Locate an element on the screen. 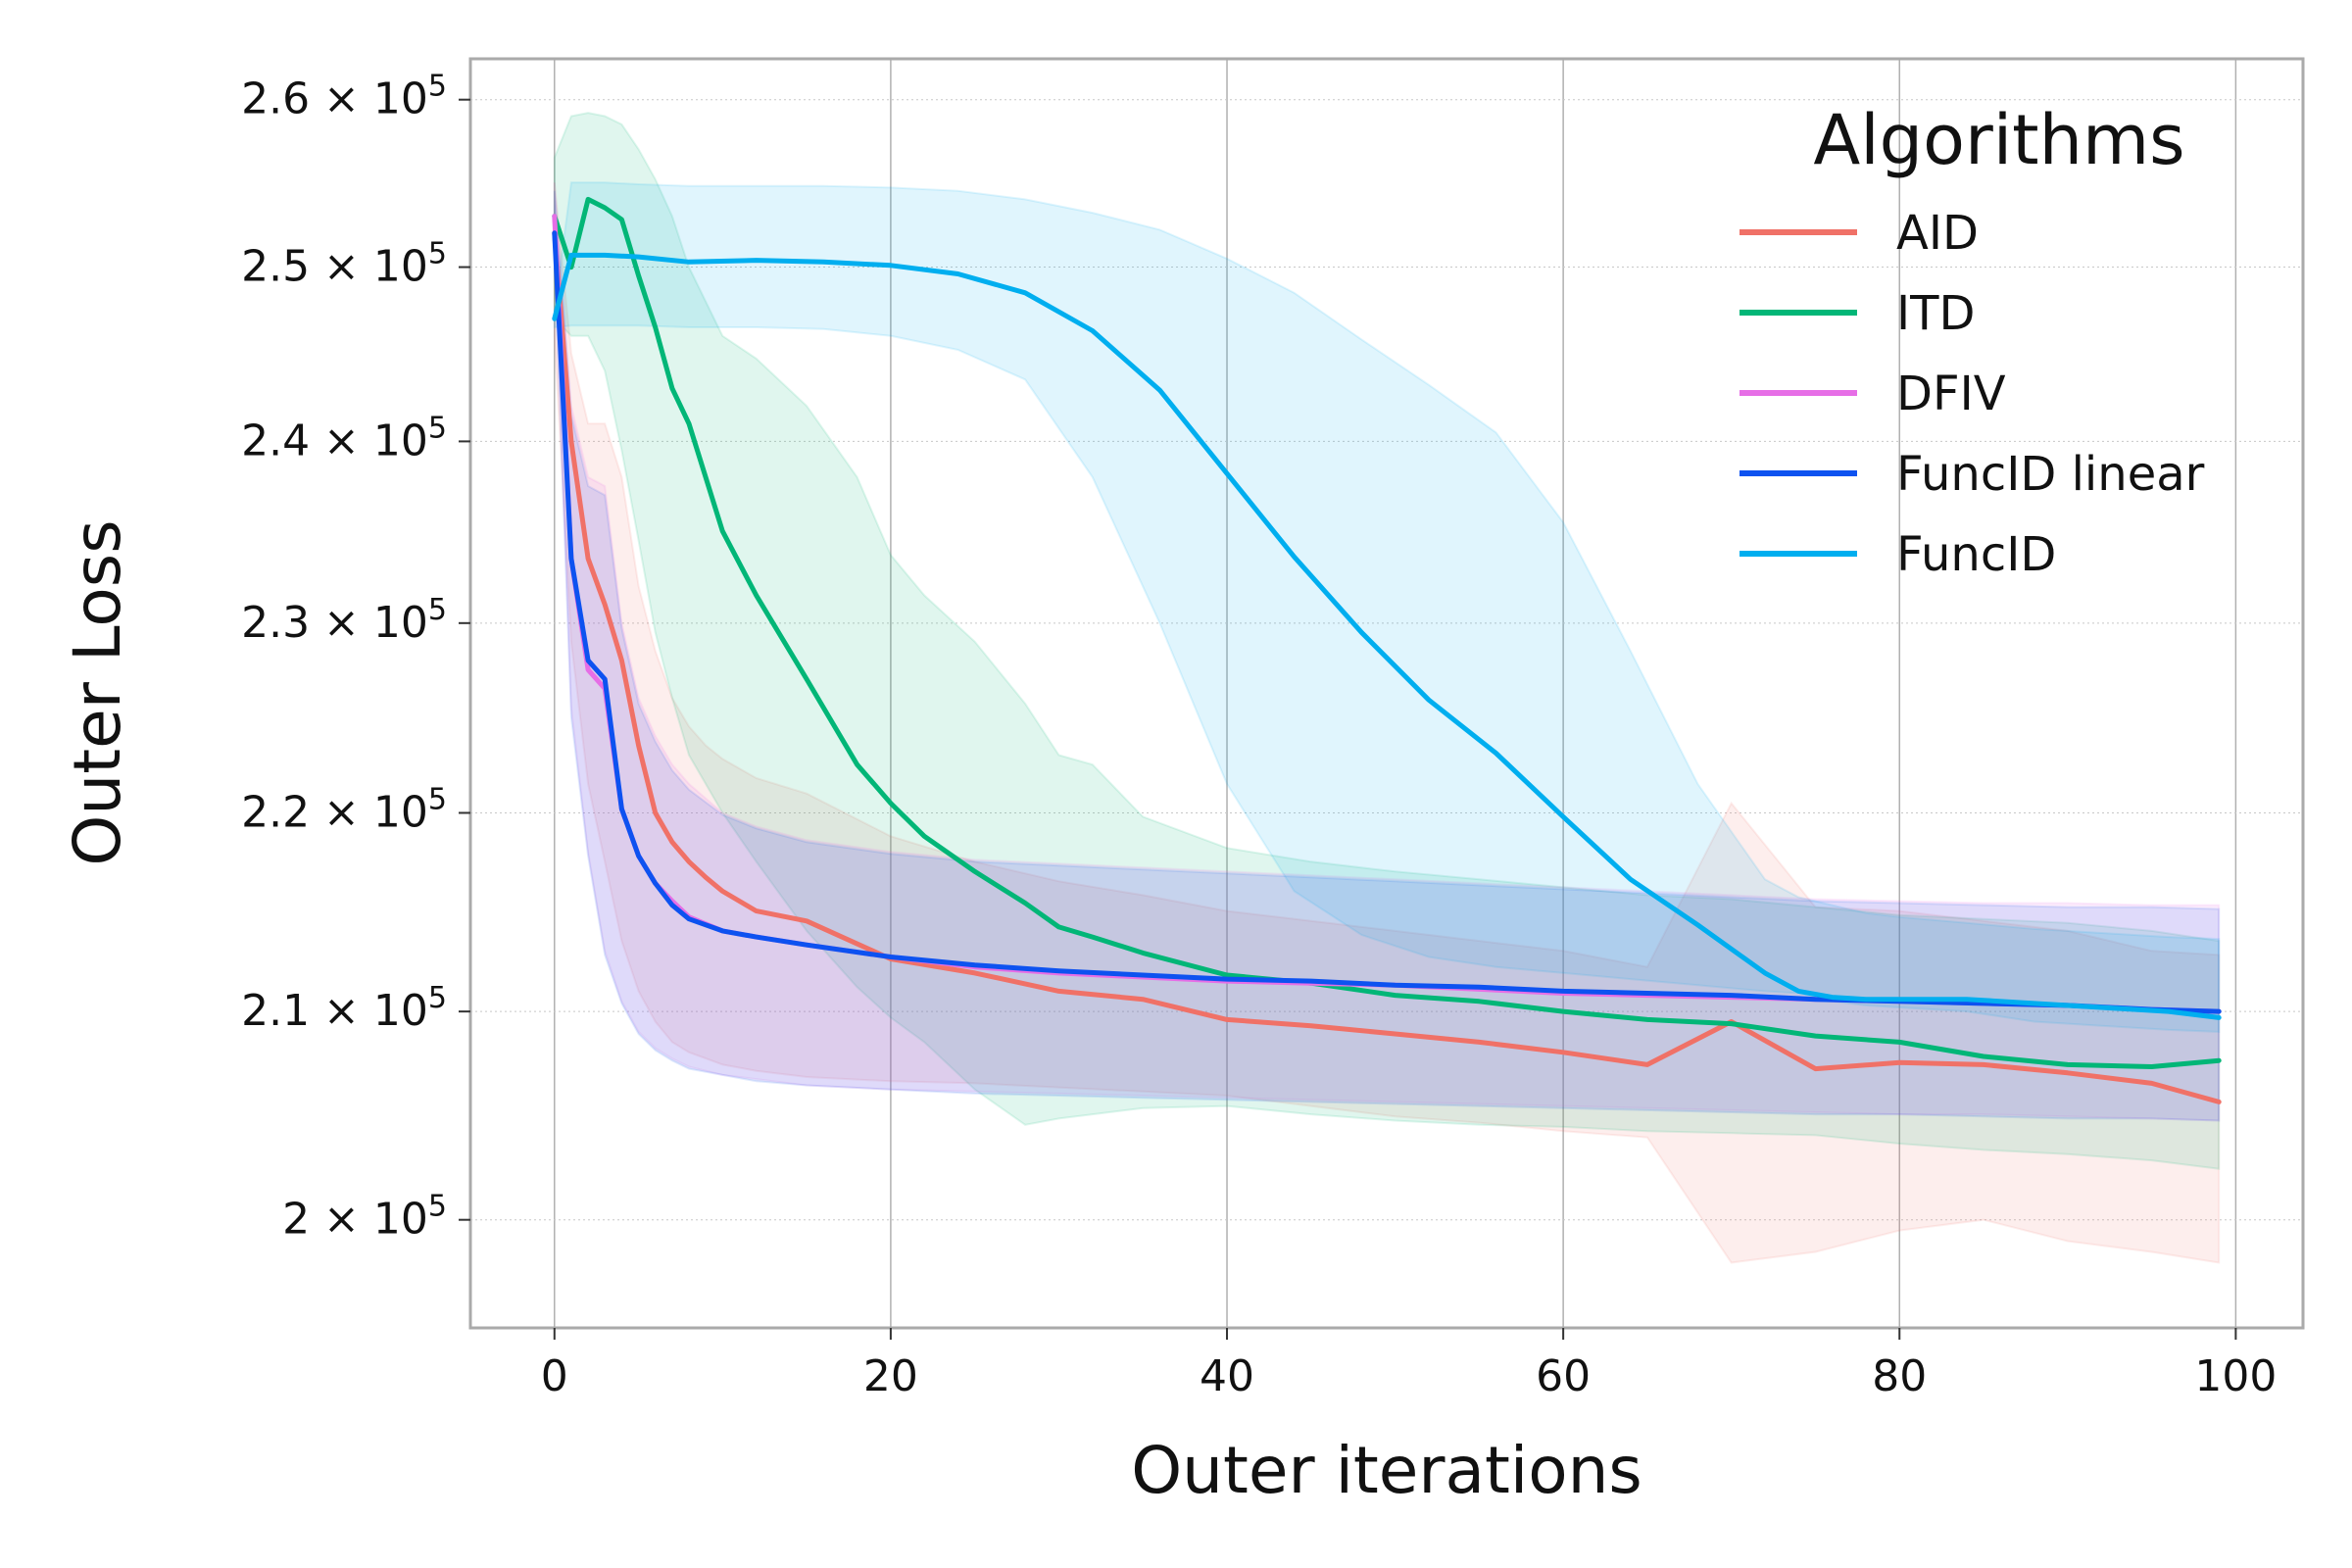  legend-label: ITD is located at coordinates (1935, 313).